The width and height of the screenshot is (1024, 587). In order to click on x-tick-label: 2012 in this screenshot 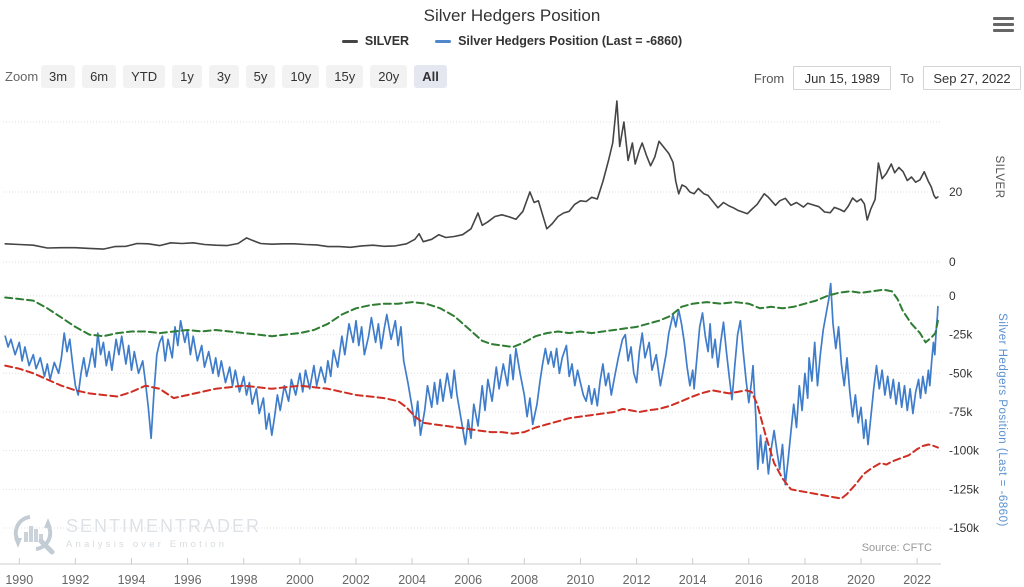, I will do `click(637, 580)`.